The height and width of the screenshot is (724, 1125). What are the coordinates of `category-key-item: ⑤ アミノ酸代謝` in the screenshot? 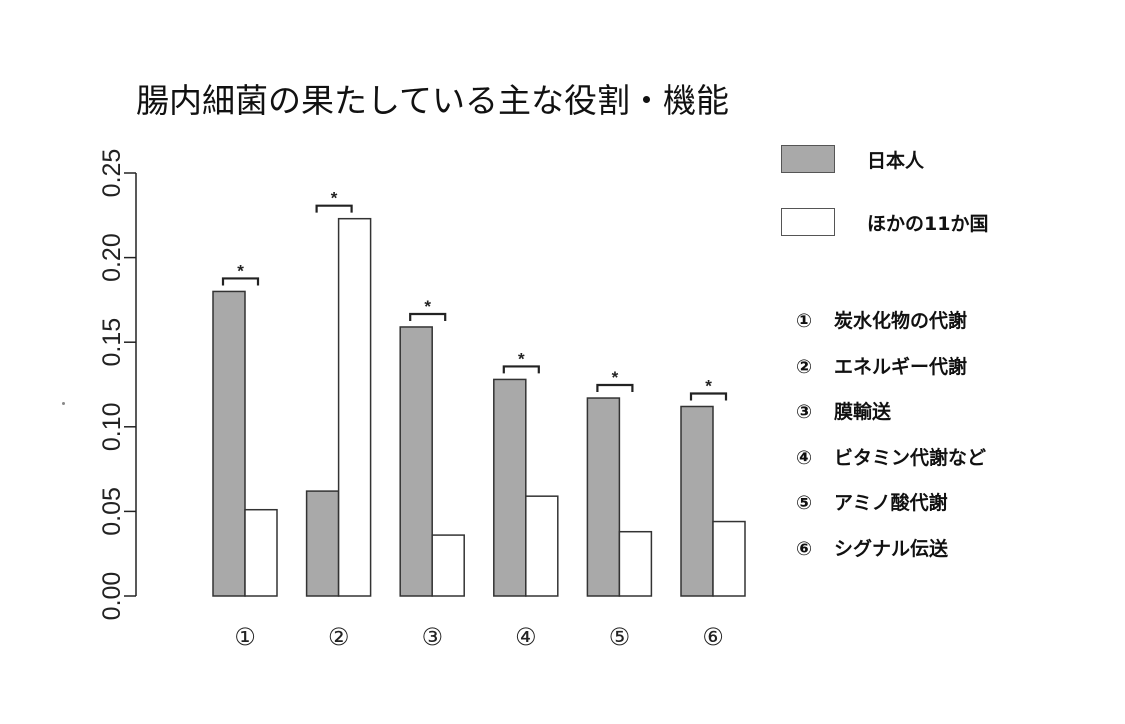 It's located at (891, 509).